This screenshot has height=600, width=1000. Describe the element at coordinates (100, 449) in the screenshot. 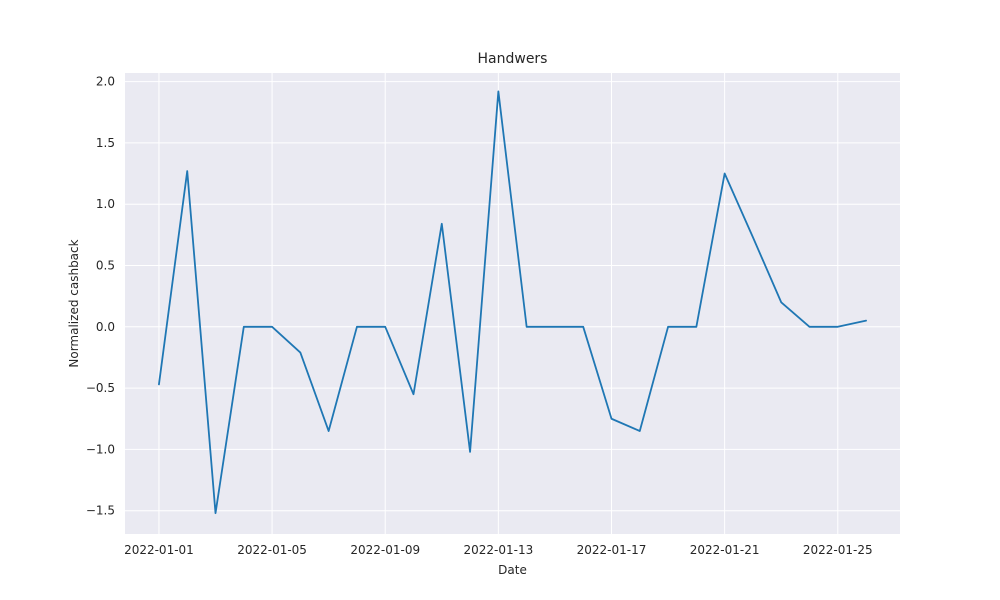

I see `y-tick-label: −1.0` at that location.